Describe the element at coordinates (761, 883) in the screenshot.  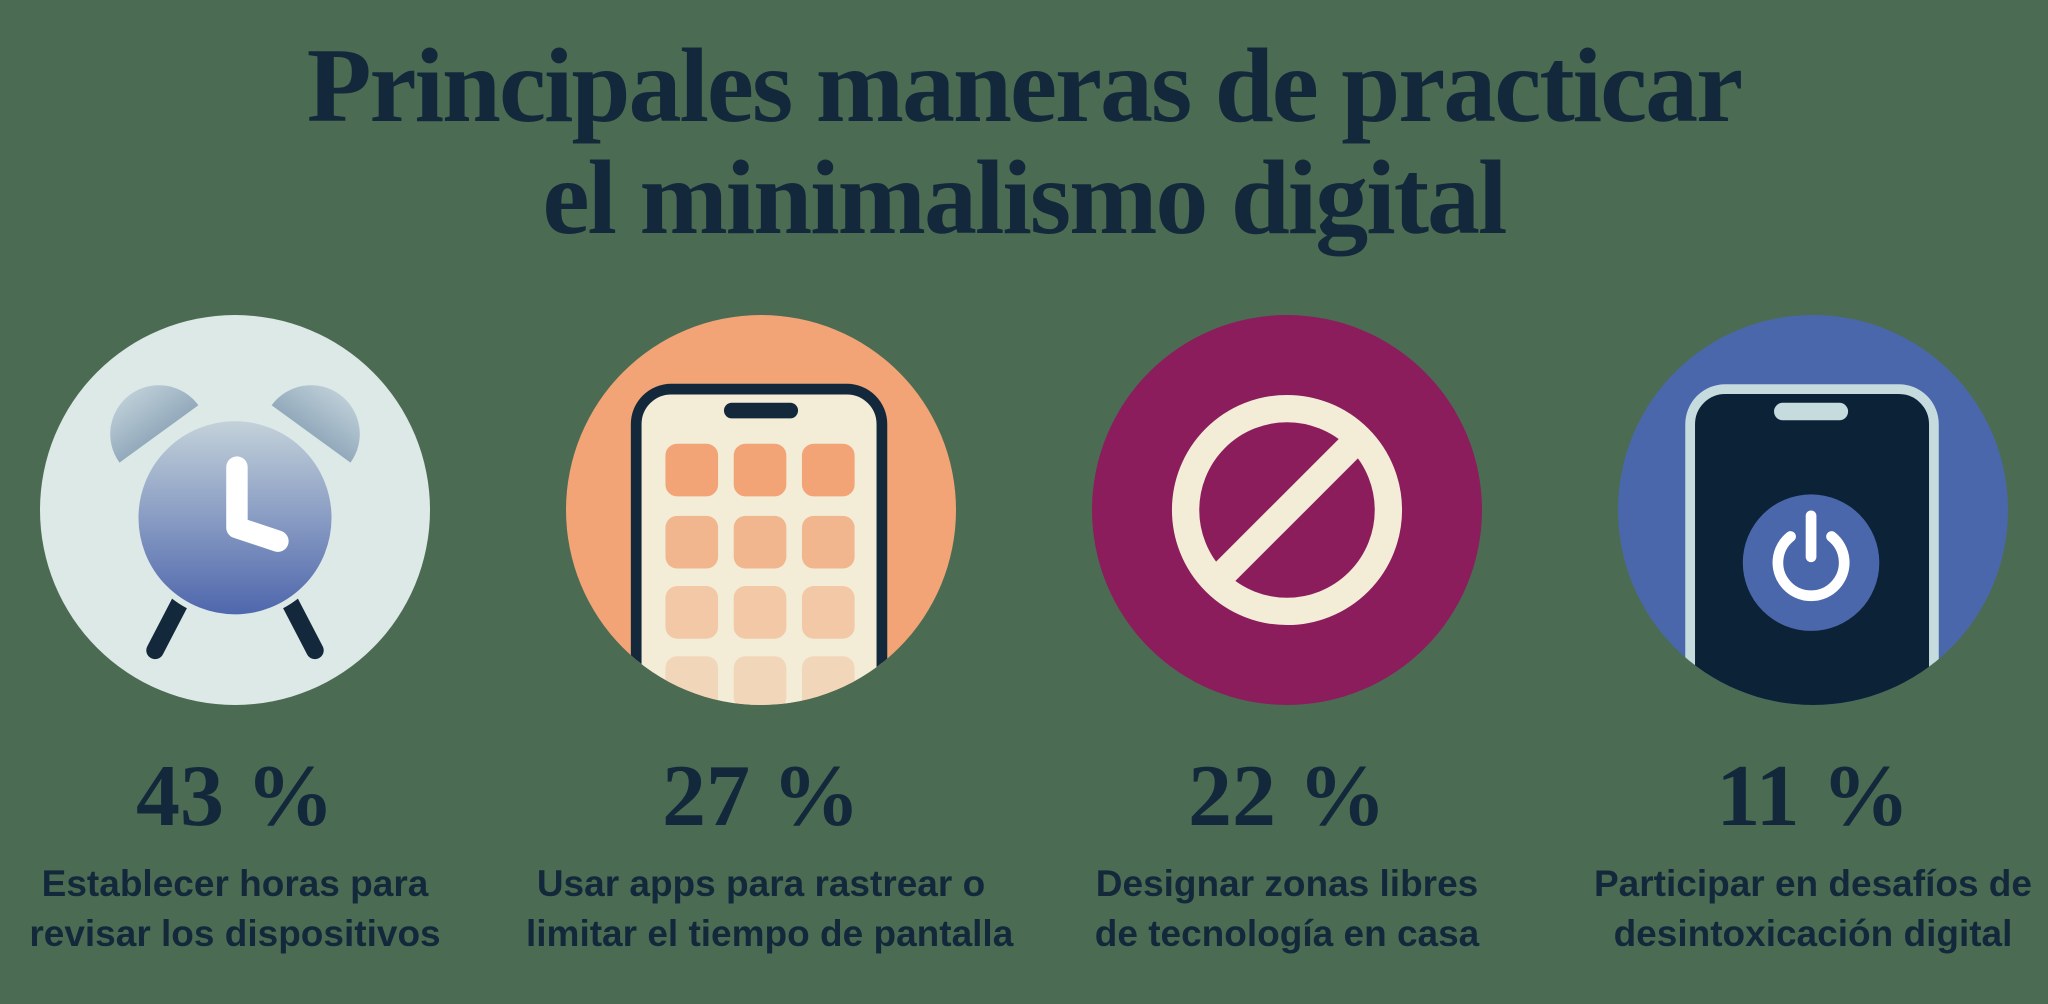
I see `stat-caption-line-1: Usar apps para rastrear o` at that location.